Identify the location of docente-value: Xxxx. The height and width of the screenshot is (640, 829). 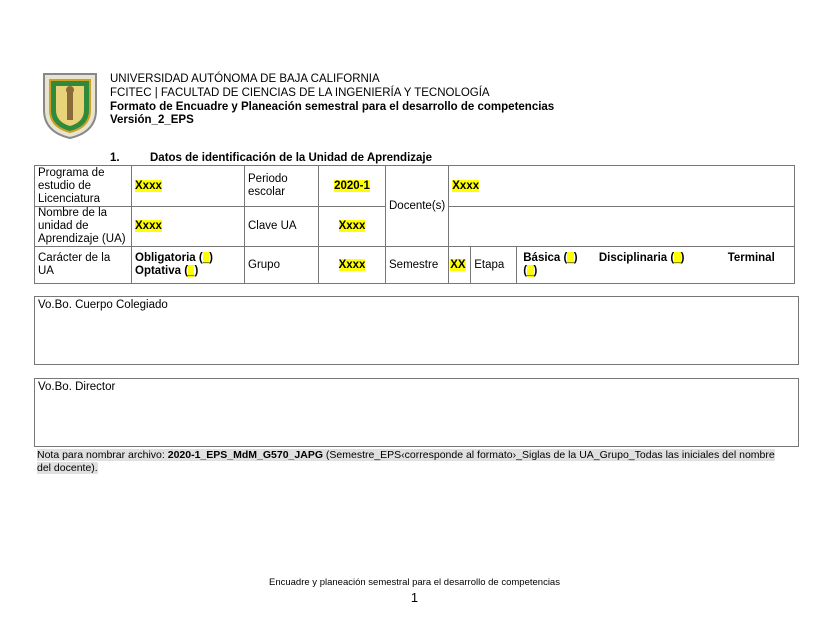
(466, 185).